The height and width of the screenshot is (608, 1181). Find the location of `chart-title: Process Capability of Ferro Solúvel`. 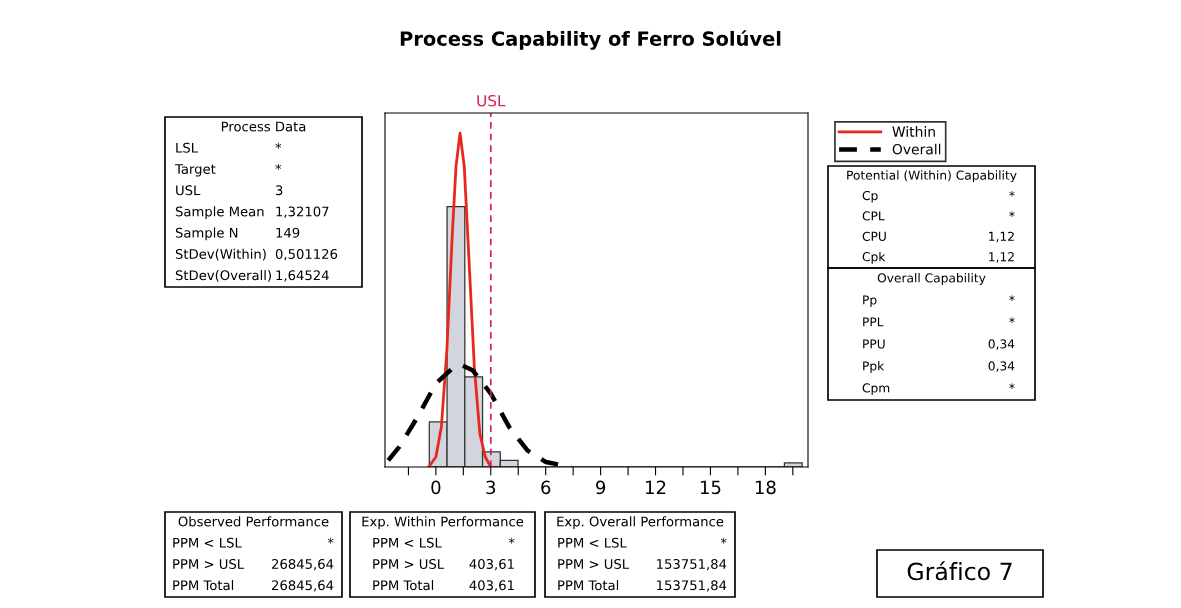

chart-title: Process Capability of Ferro Solúvel is located at coordinates (590, 40).